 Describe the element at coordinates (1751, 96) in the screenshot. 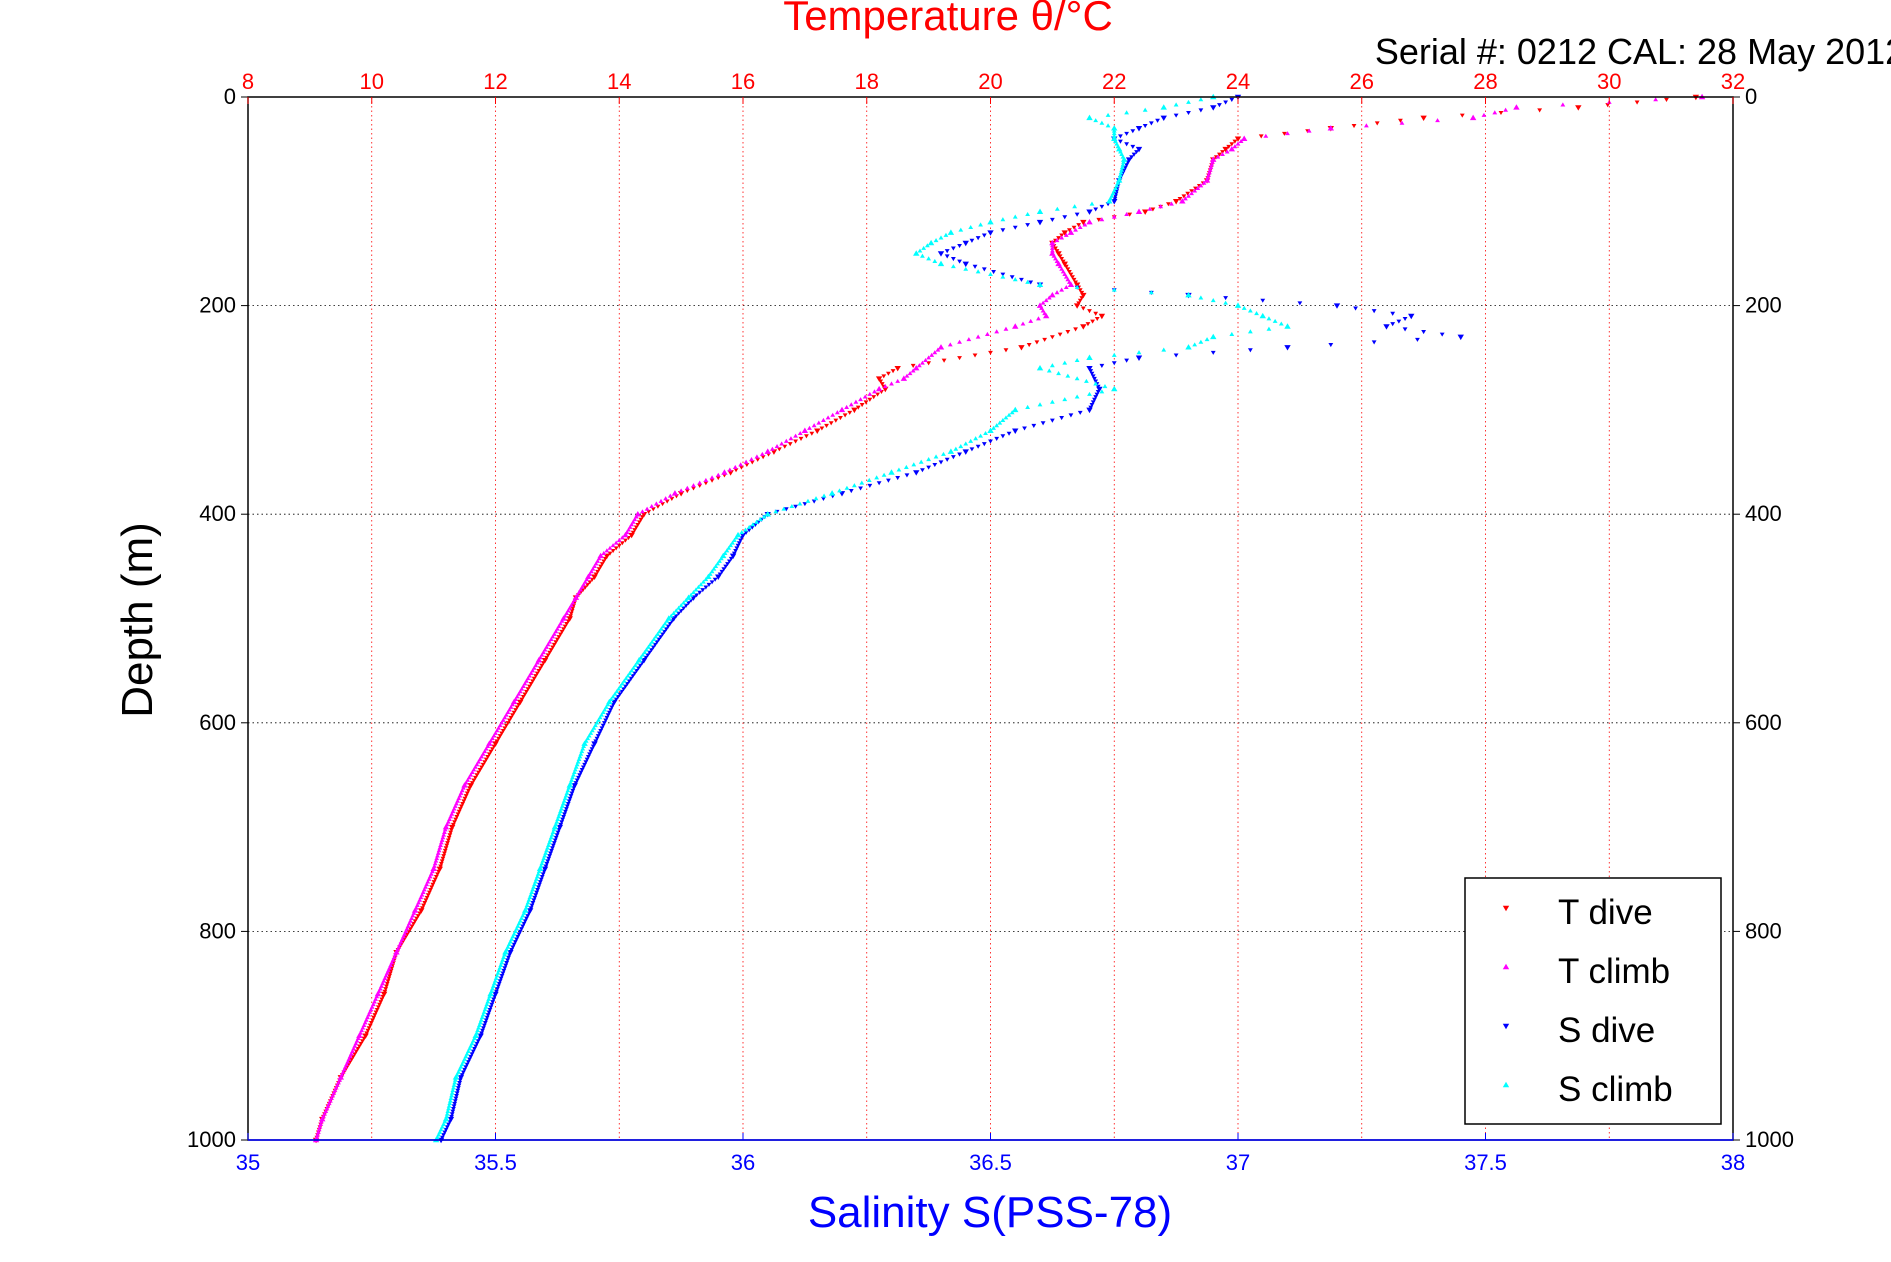

I see `depth-tick-label-right: 0` at that location.